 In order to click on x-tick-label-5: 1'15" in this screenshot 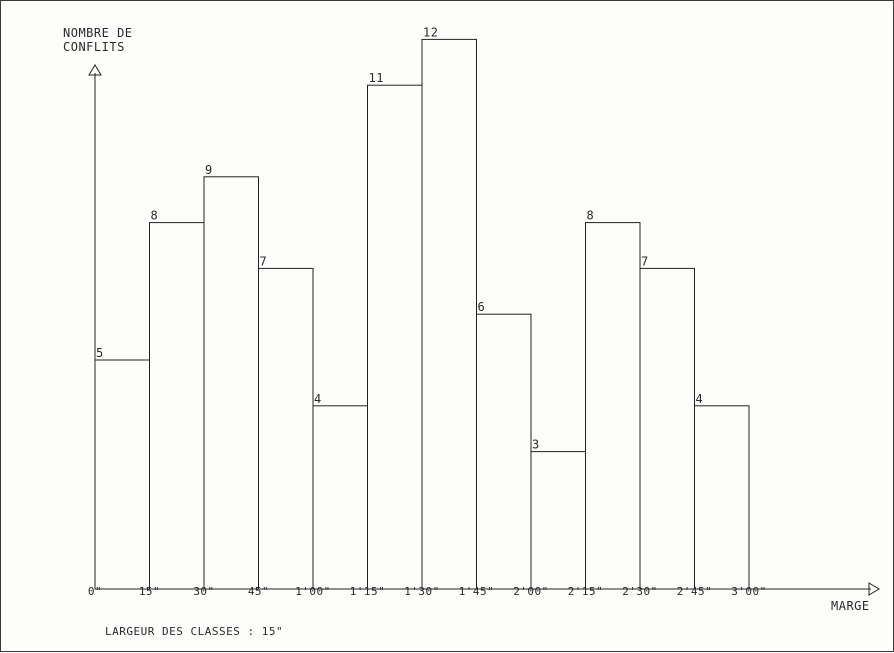, I will do `click(368, 591)`.